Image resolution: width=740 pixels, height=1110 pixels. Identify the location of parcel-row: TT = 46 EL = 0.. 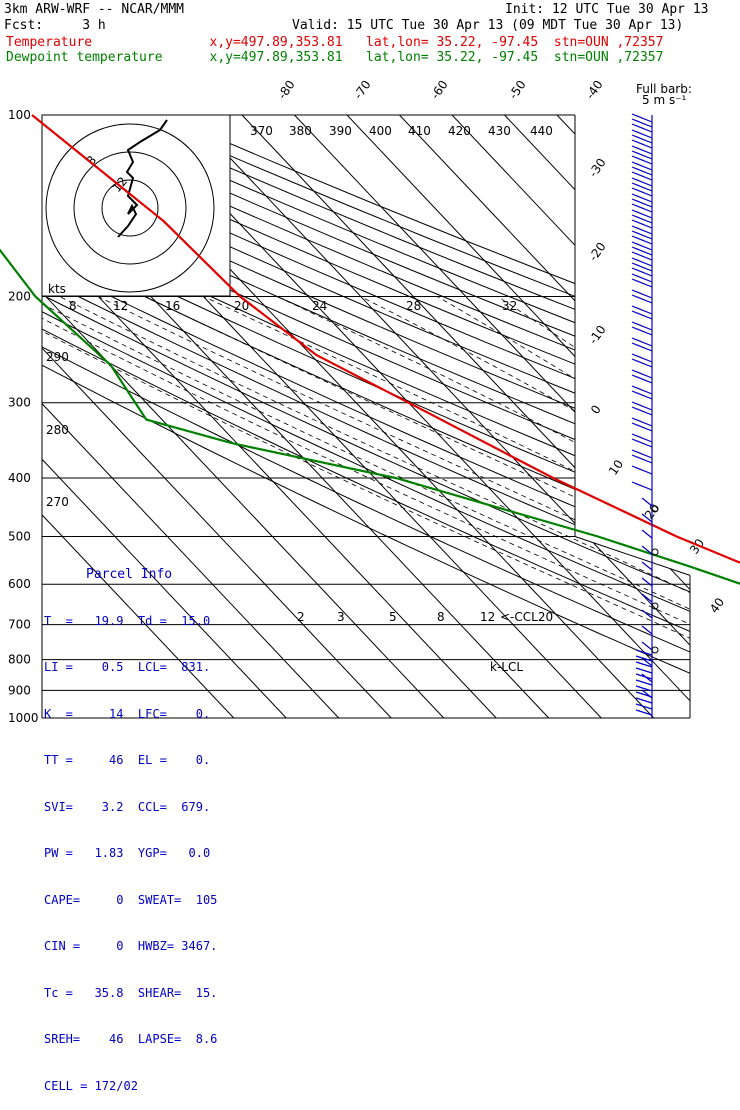
(139, 761).